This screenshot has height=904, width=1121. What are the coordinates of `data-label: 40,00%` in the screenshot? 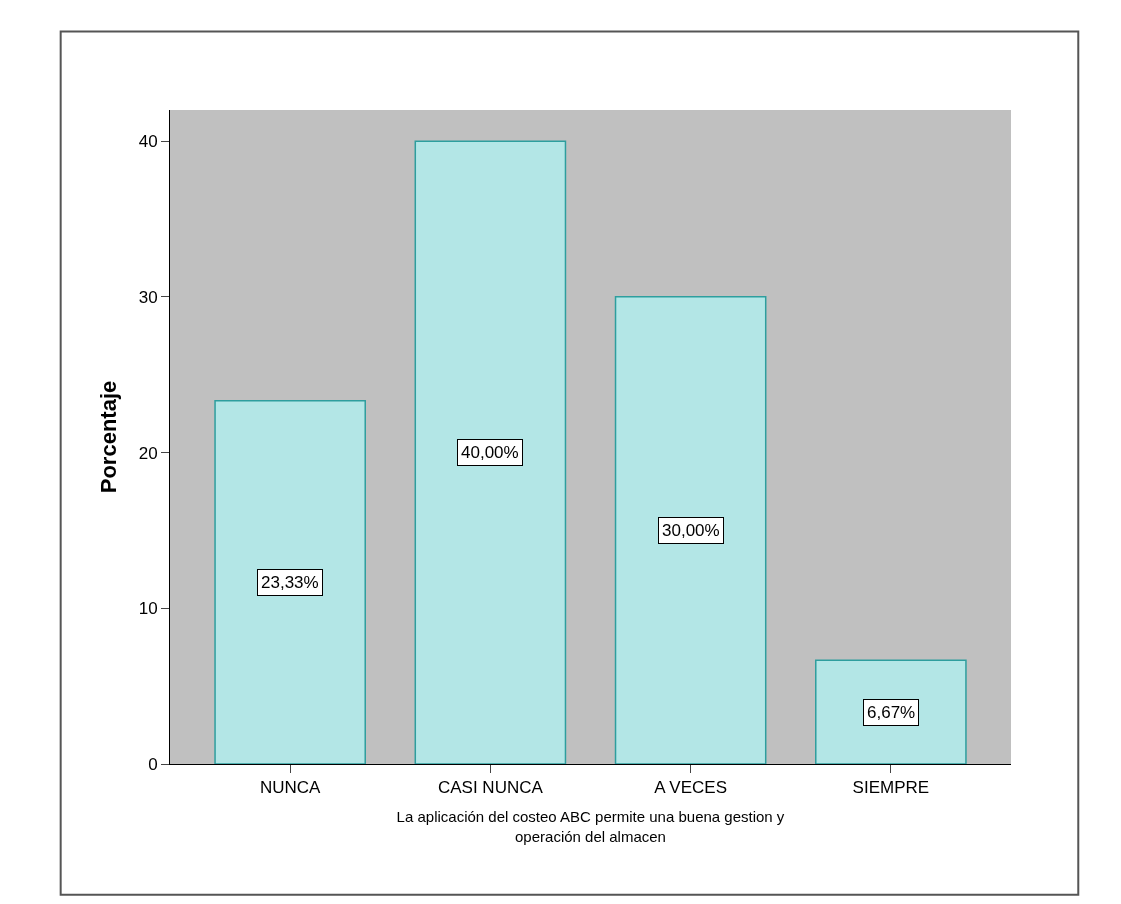 It's located at (490, 452).